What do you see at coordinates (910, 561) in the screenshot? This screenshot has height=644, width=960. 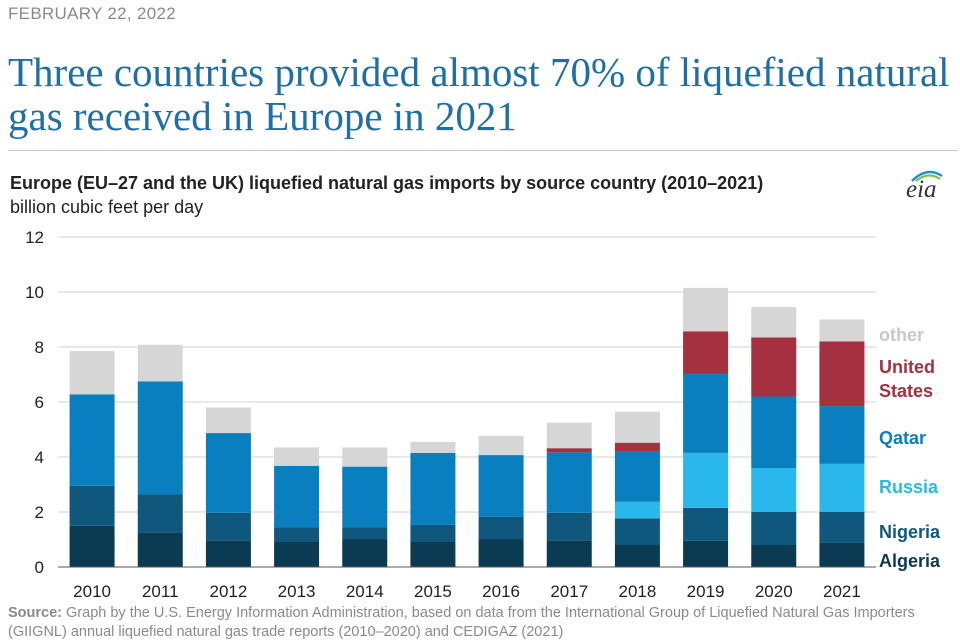 I see `legend-label-algeria: Algeria` at bounding box center [910, 561].